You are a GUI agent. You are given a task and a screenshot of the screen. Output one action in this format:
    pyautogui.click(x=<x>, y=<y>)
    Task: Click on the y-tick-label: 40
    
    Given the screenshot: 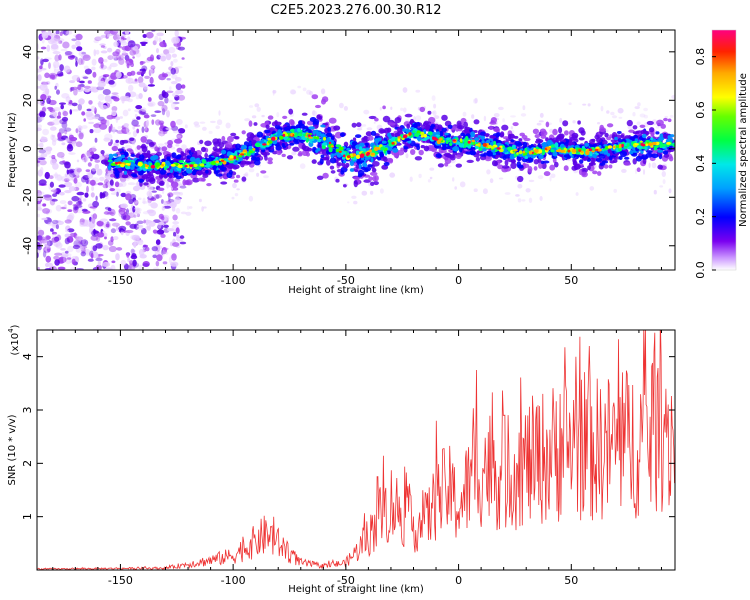 What is the action you would take?
    pyautogui.click(x=27, y=52)
    